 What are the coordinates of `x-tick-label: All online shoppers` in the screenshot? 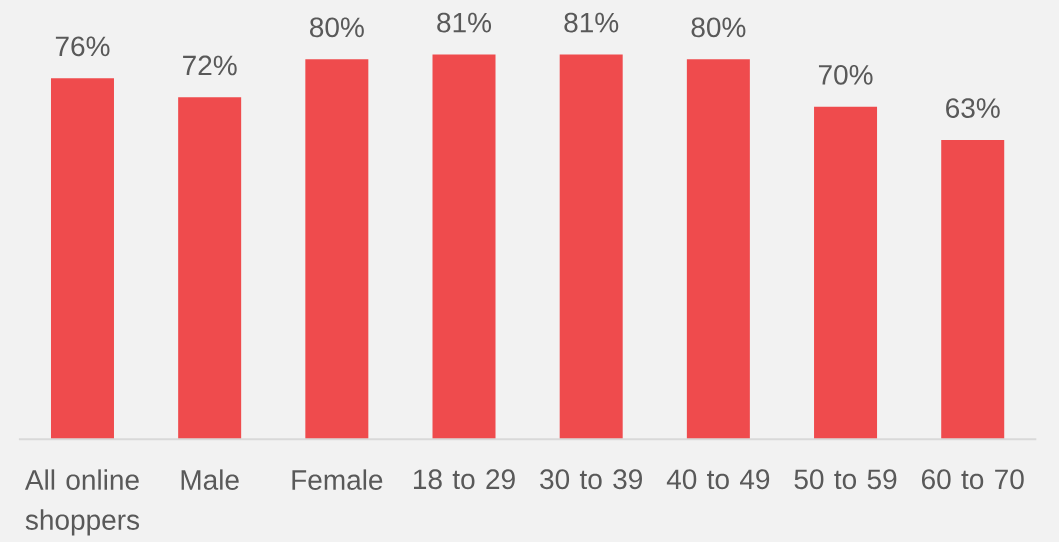 It's located at (82, 502).